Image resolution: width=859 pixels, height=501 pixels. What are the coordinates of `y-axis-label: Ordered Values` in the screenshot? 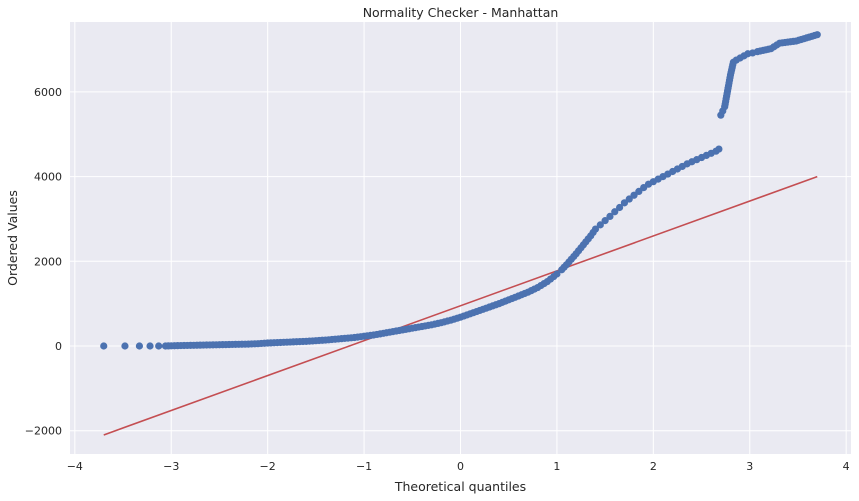 It's located at (12, 238).